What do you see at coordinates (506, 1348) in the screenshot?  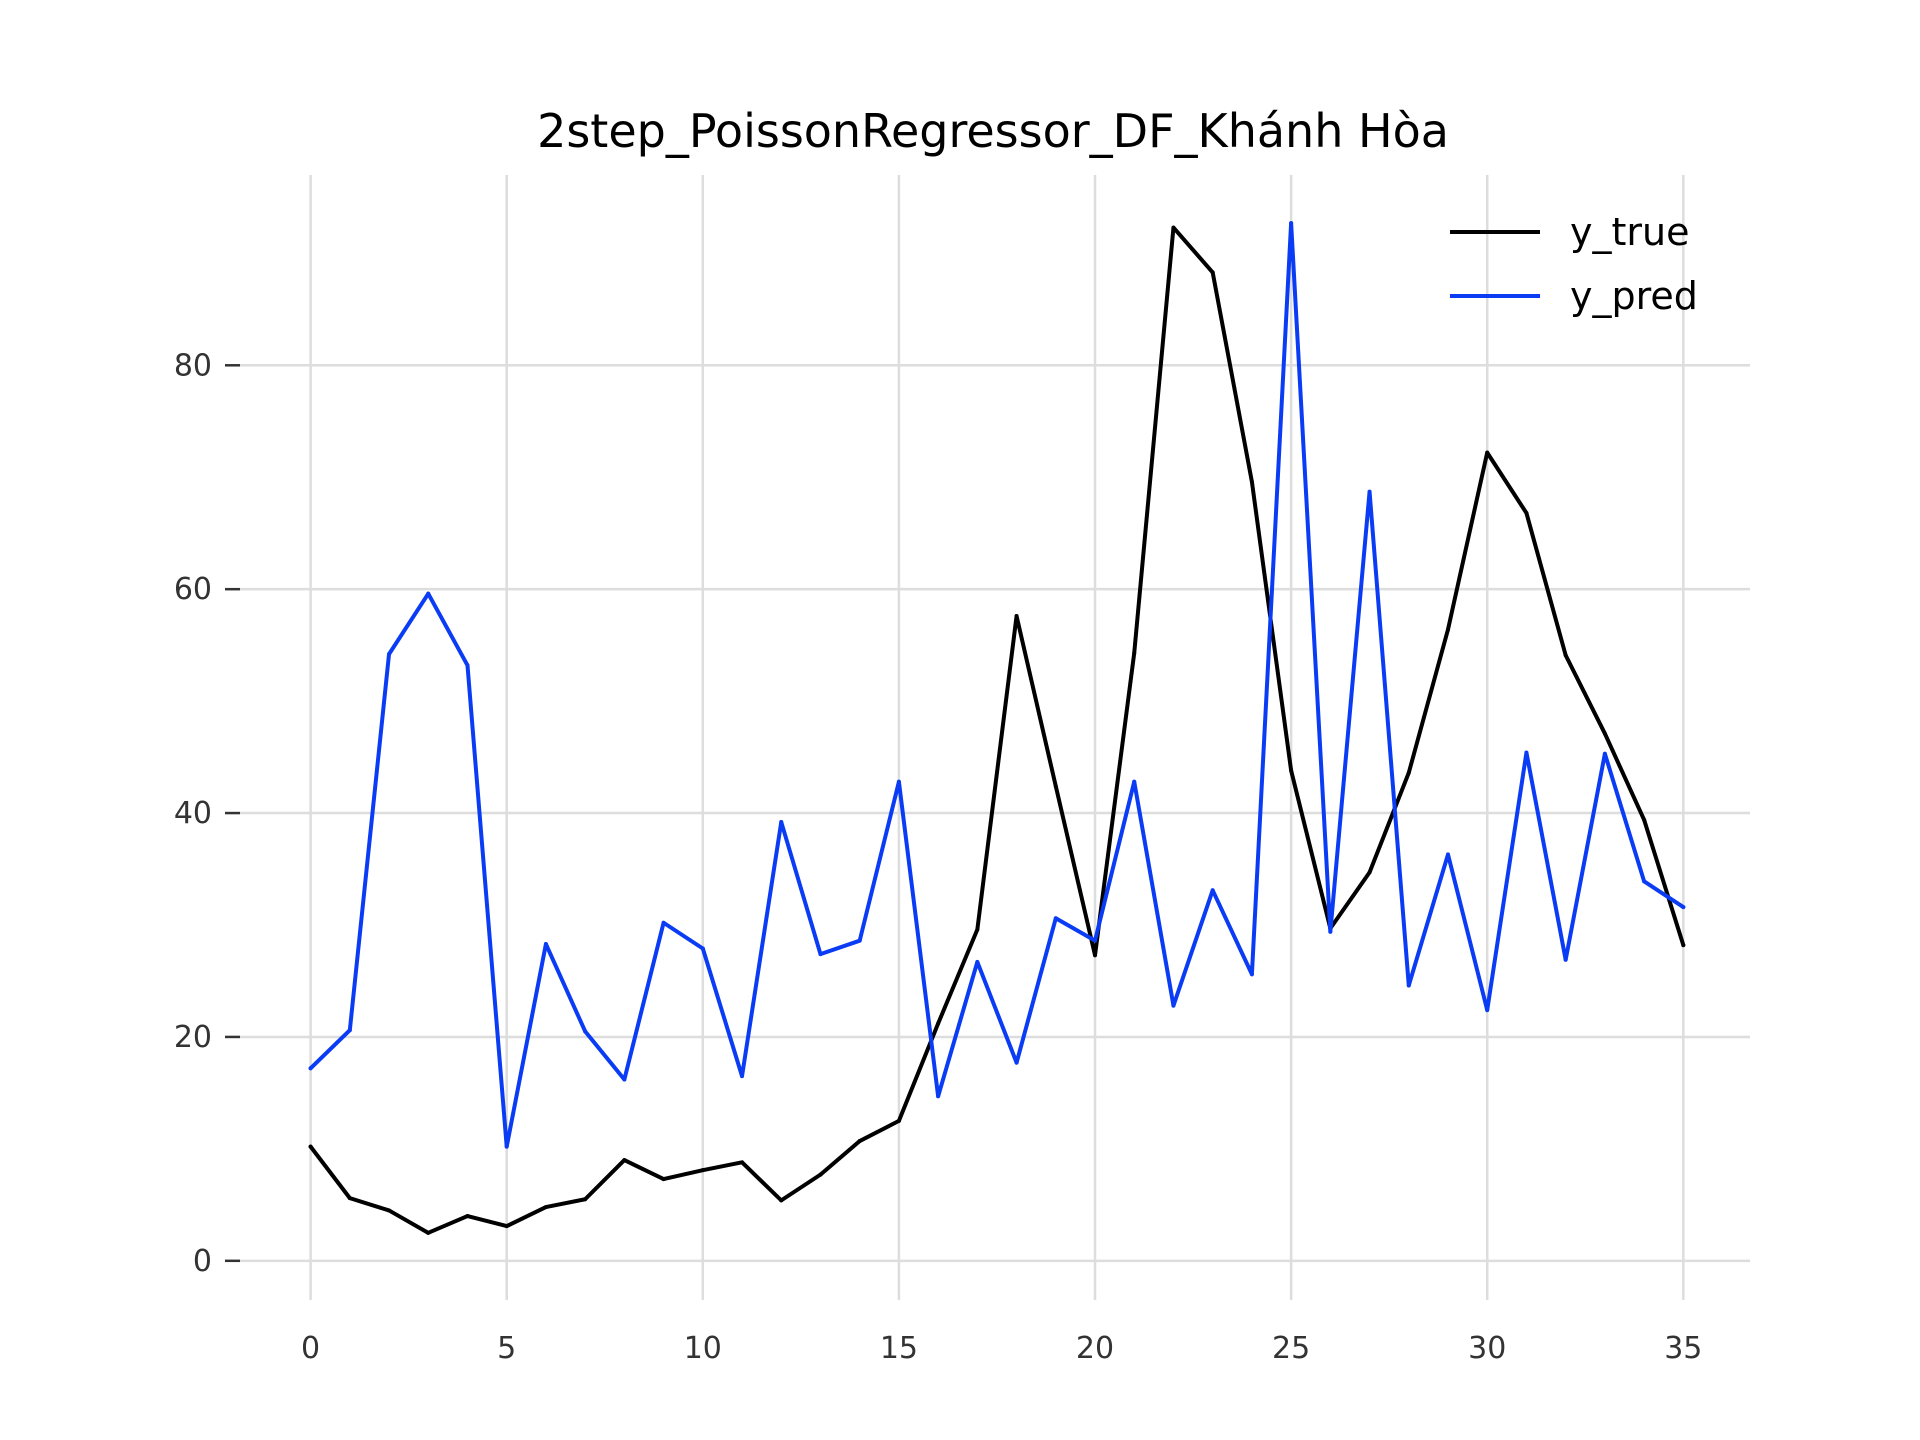 I see `x-tick-label: 5` at bounding box center [506, 1348].